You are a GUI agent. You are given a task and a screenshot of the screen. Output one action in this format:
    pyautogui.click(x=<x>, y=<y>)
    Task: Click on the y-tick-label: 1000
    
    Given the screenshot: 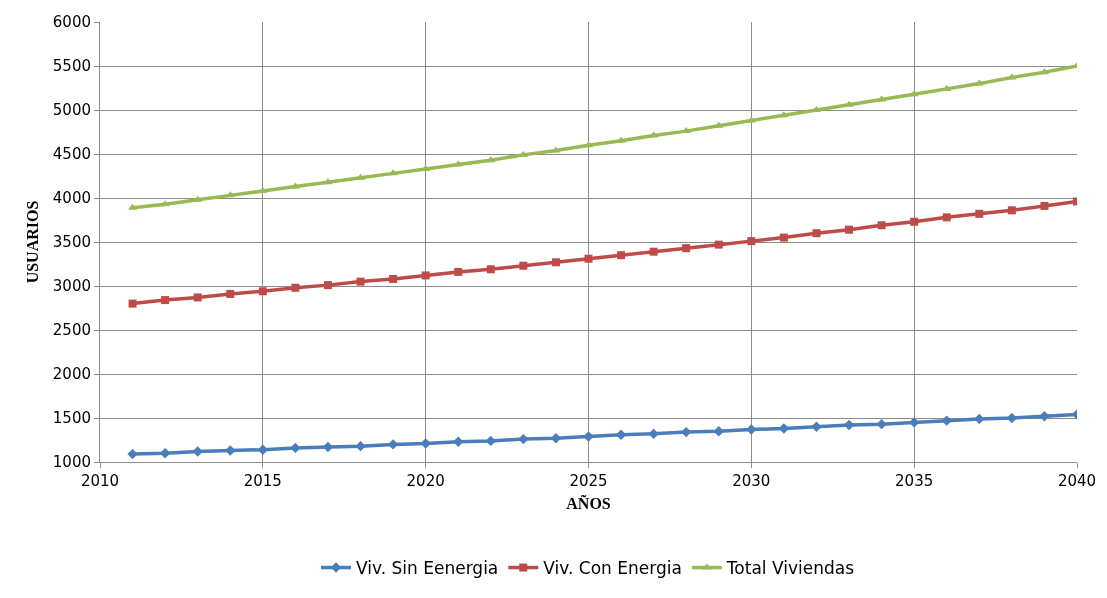 What is the action you would take?
    pyautogui.click(x=71, y=462)
    